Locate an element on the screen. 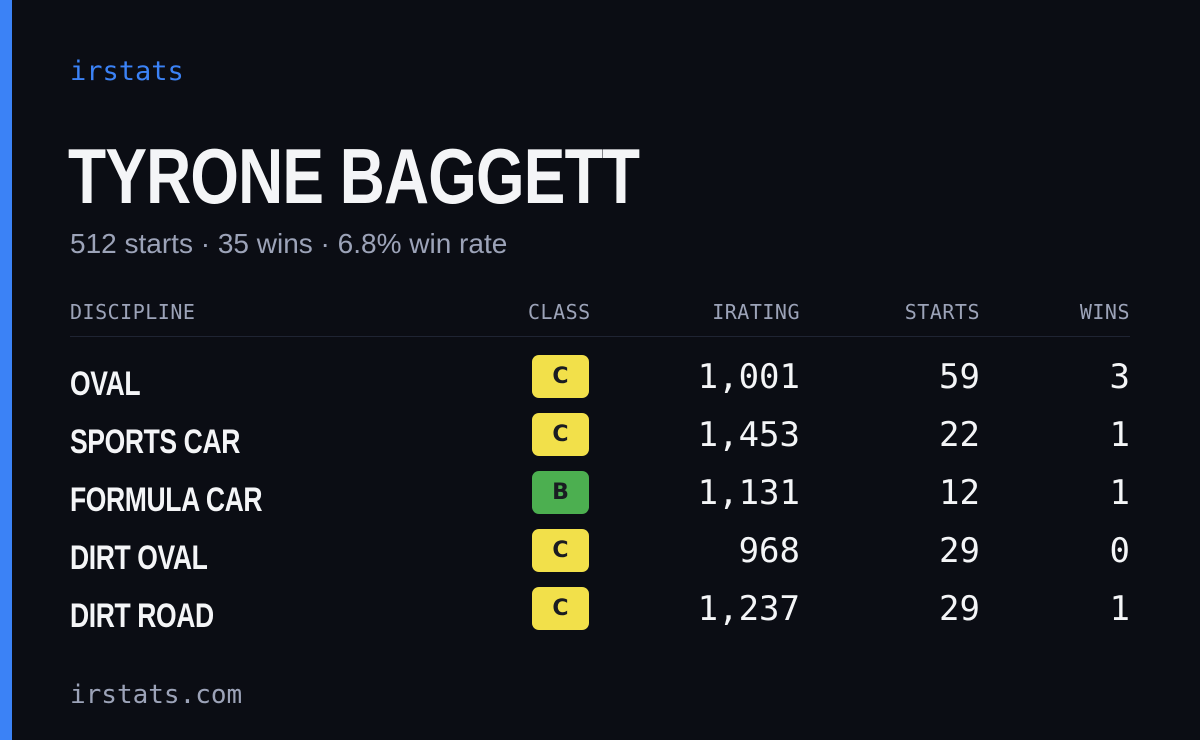  discipline-name: DIRT ROAD is located at coordinates (142, 616).